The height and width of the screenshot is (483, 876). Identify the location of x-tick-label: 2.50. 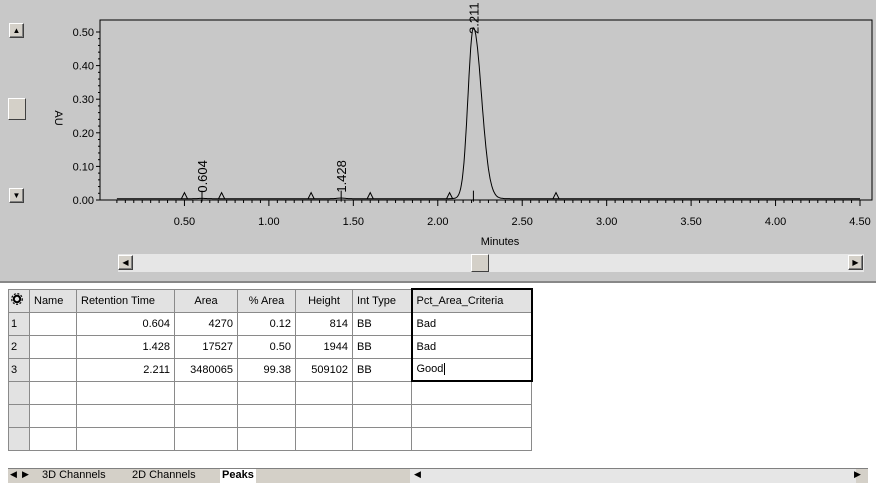
(522, 222).